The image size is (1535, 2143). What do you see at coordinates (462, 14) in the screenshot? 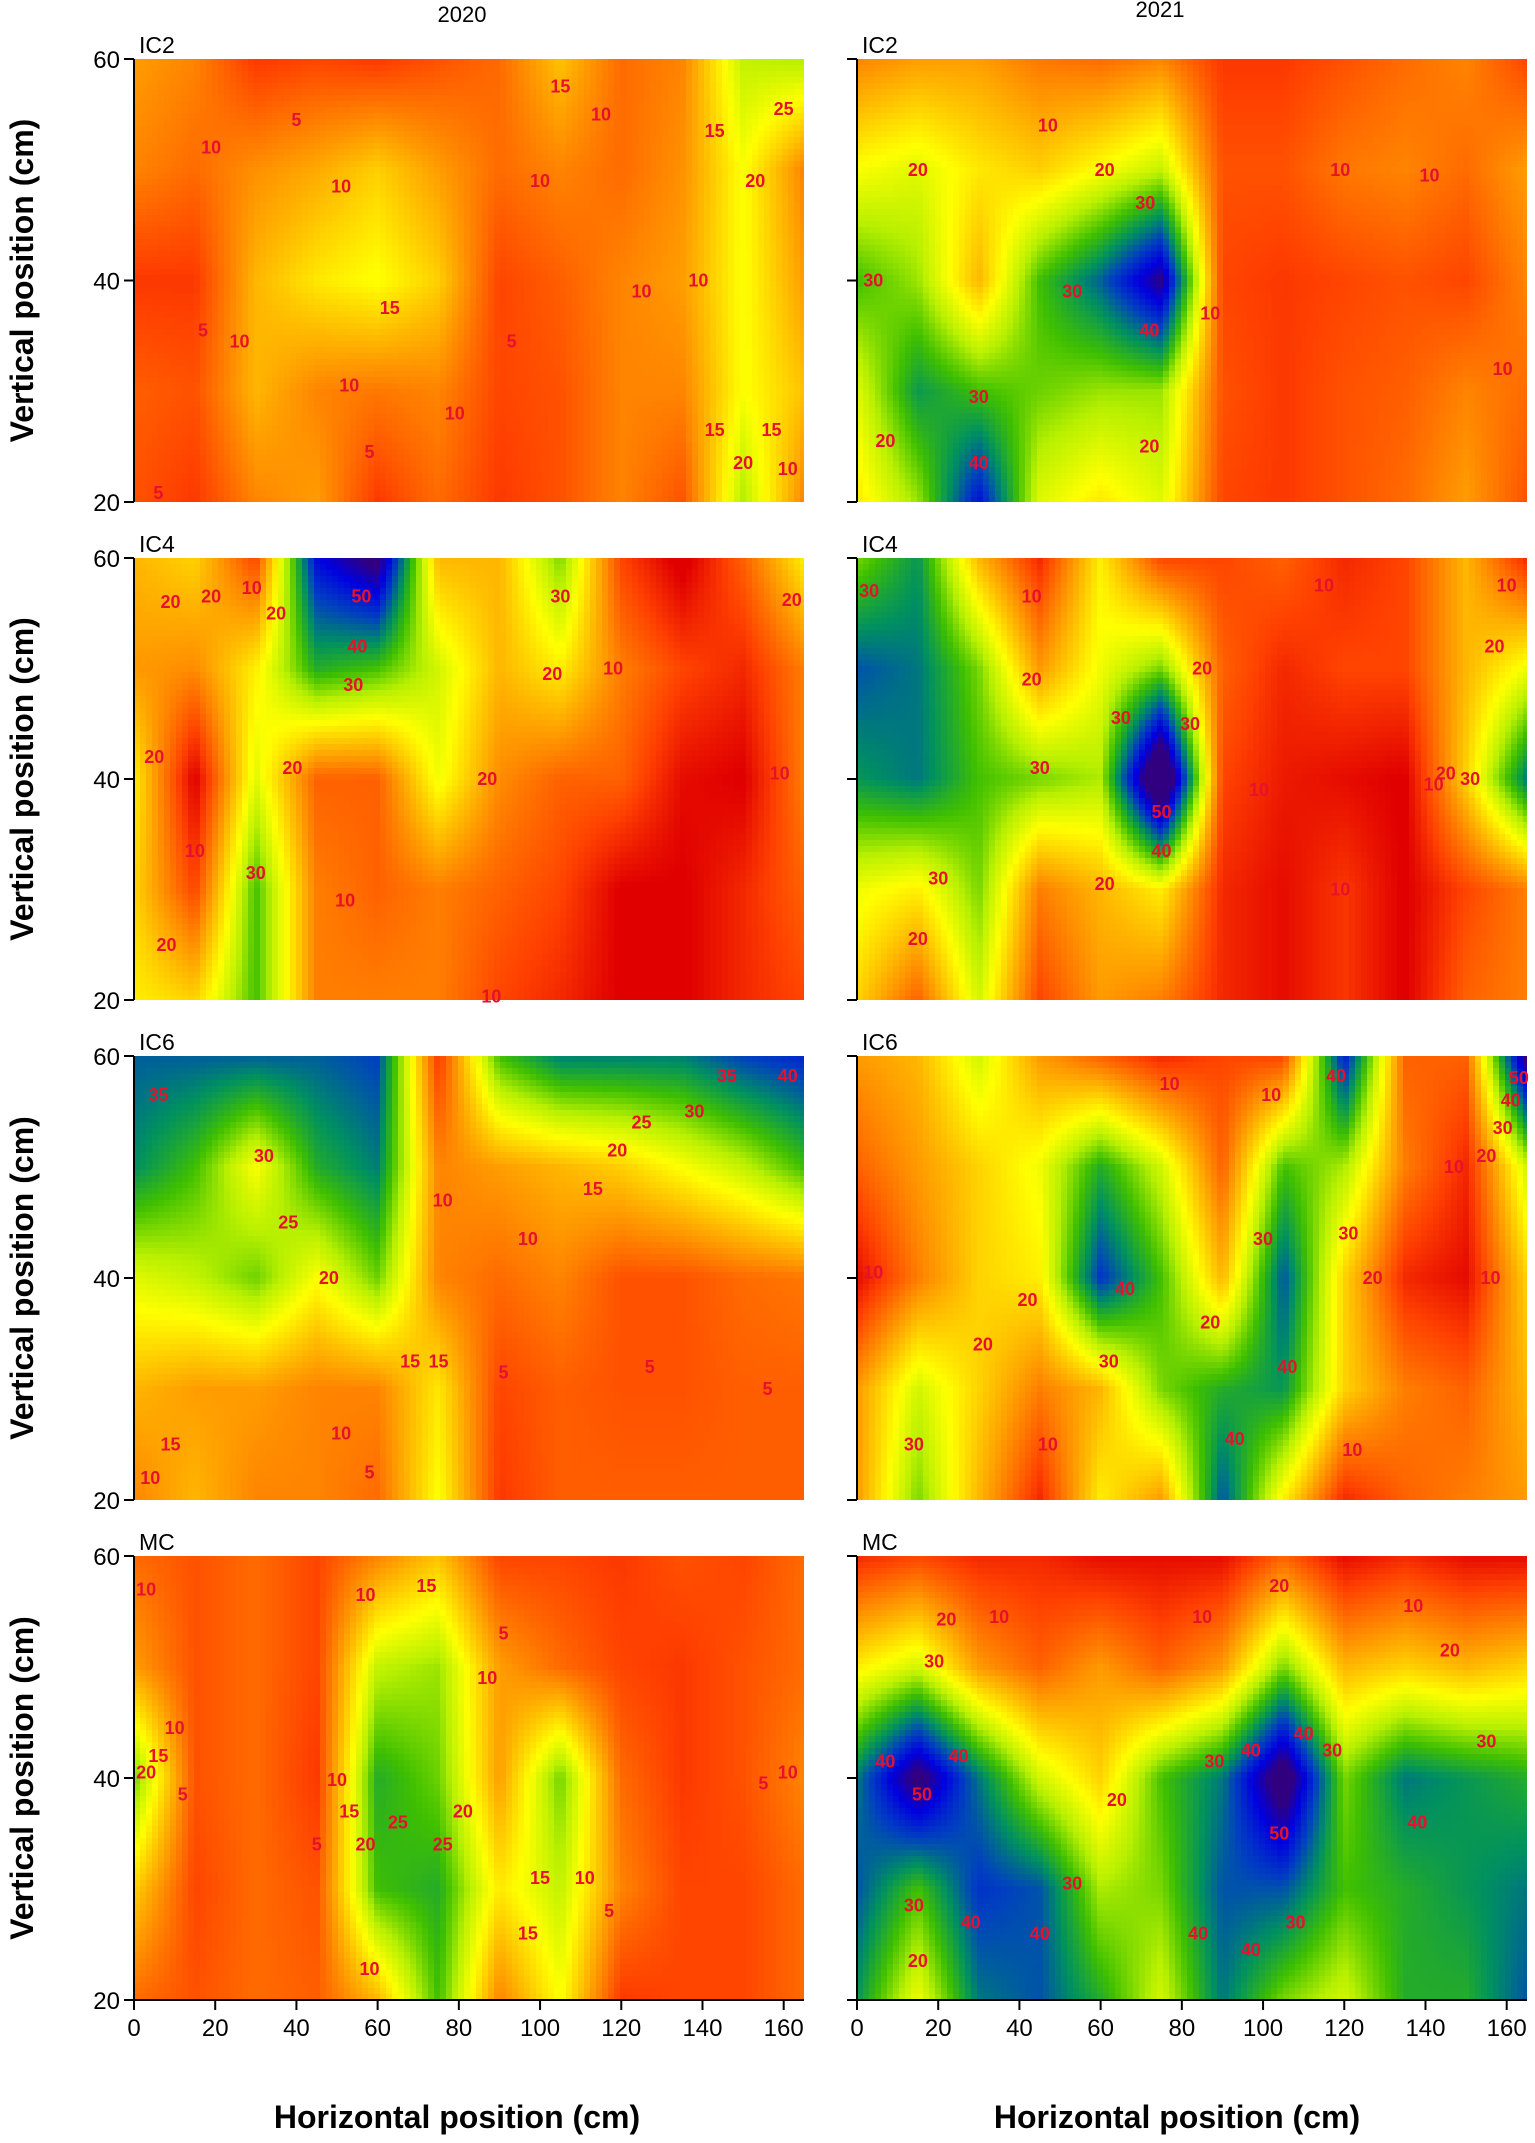
I see `column-title-2020: 2020` at bounding box center [462, 14].